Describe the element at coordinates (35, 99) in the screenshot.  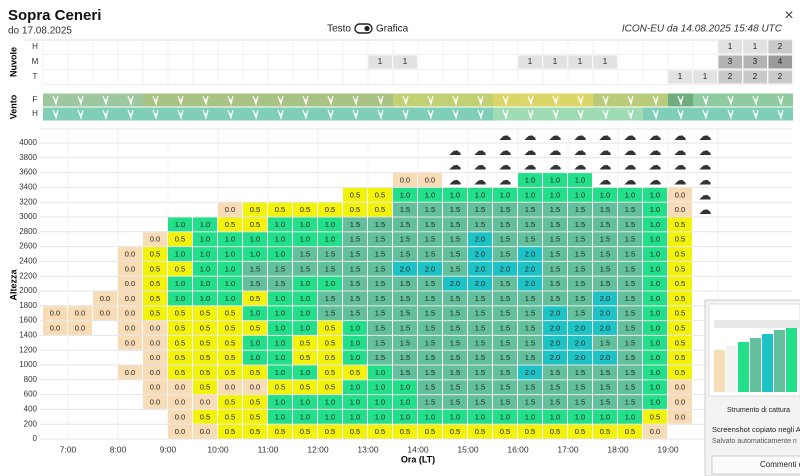
I see `wind-row-label: F` at that location.